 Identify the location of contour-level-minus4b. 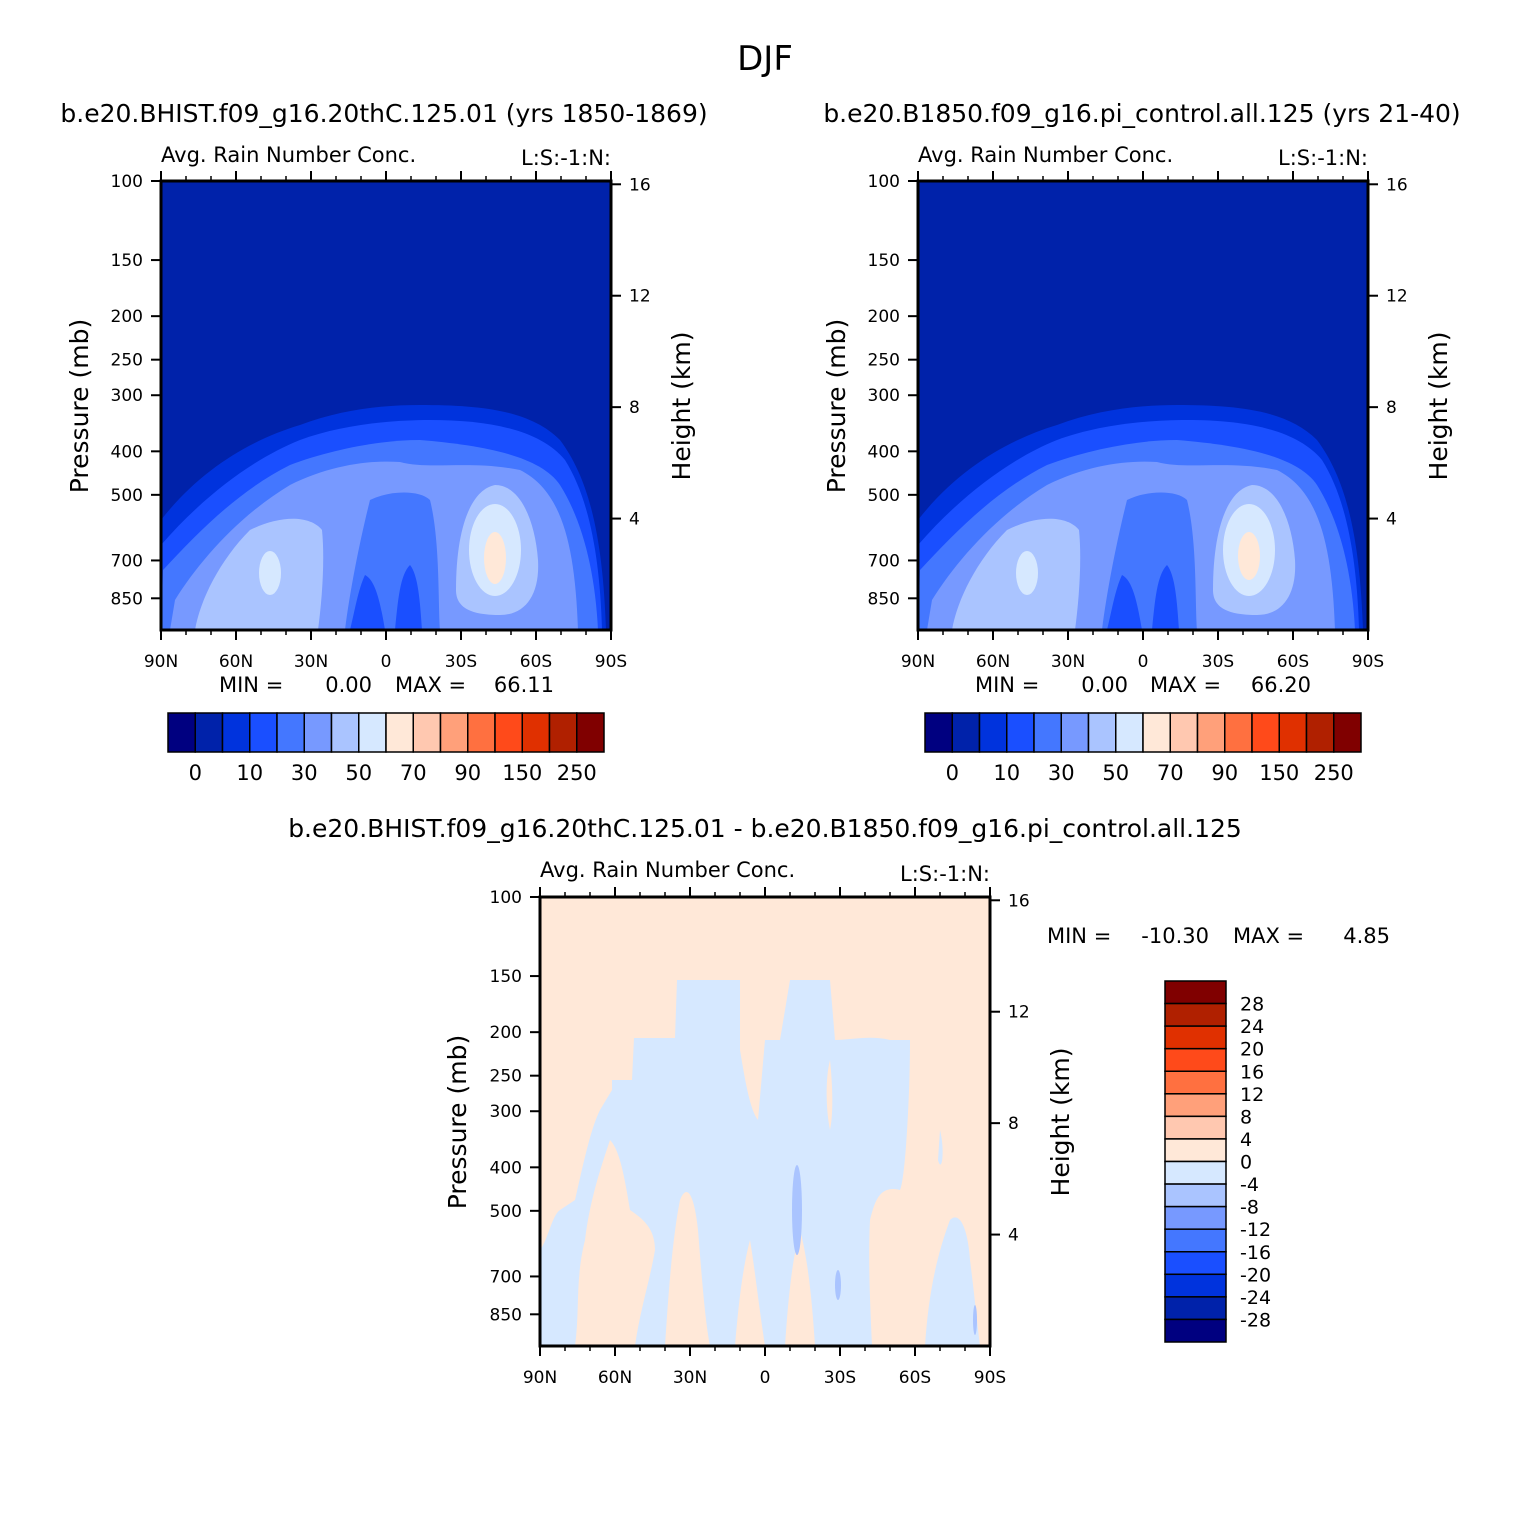
(838, 1285).